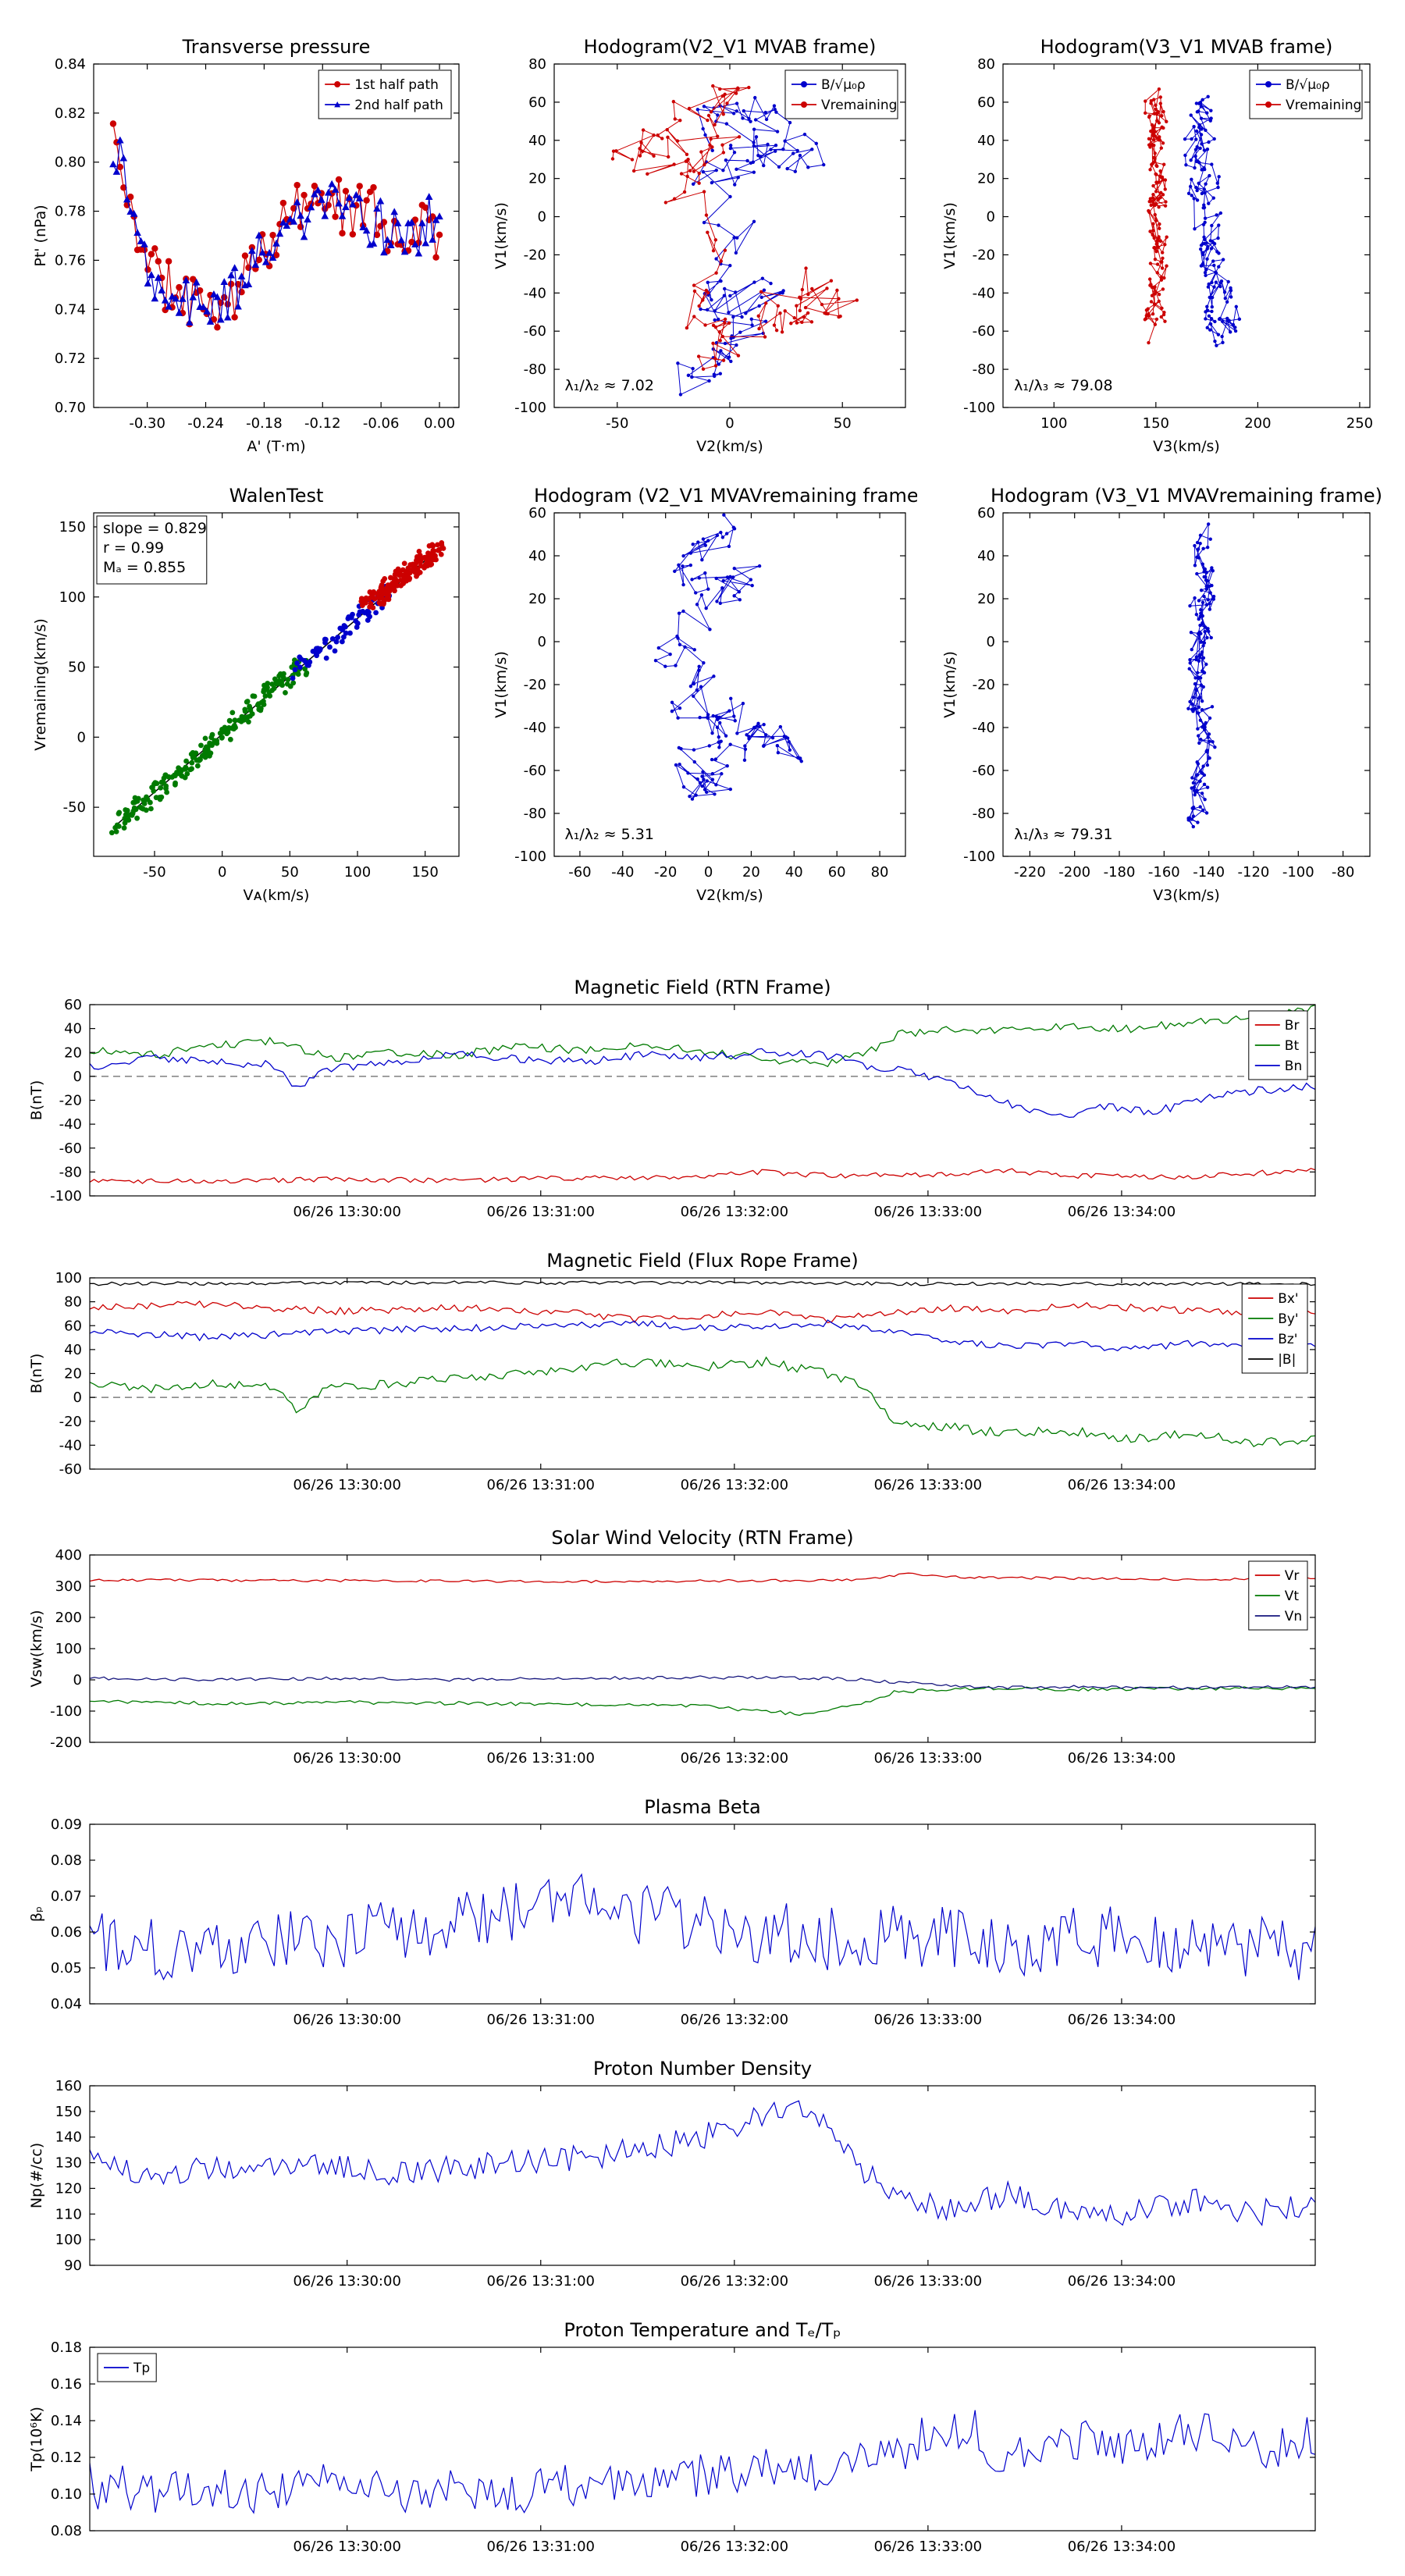  I want to click on y-tick-label: -100, so click(66, 1196).